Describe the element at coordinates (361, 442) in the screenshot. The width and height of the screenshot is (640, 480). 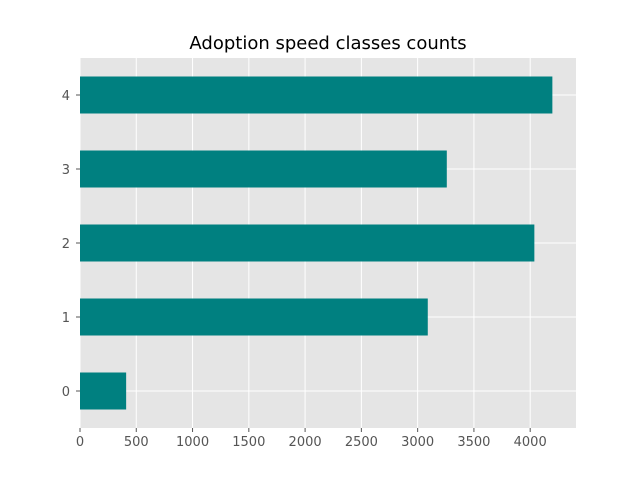
I see `x-tick-label: 2500` at that location.